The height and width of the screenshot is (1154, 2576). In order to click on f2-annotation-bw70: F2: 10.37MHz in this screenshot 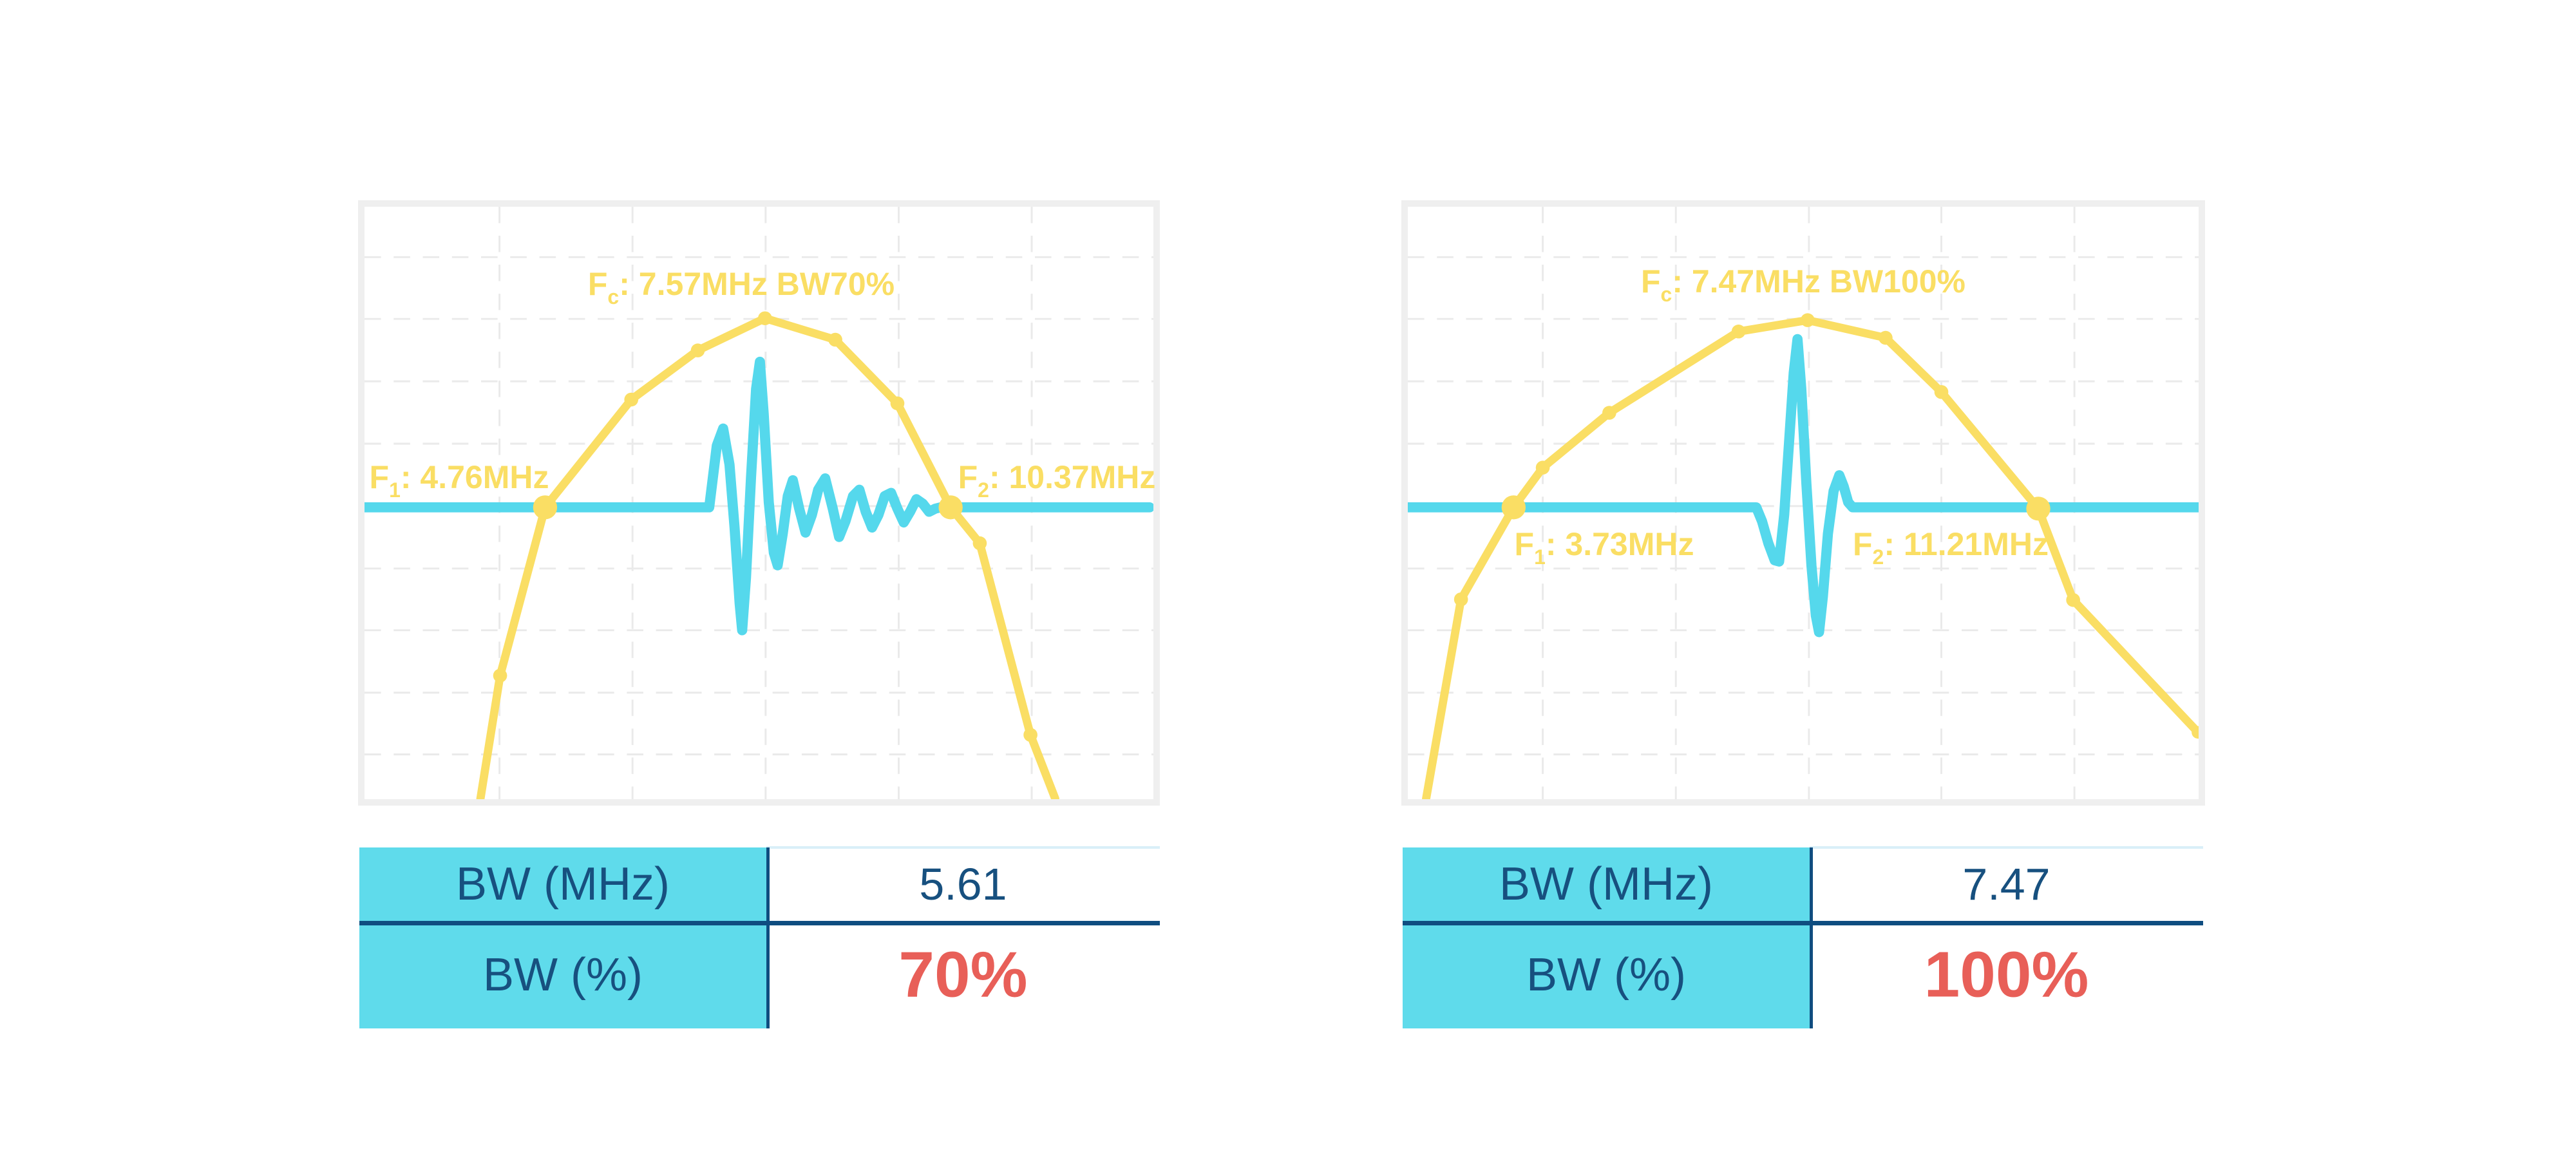, I will do `click(1057, 480)`.